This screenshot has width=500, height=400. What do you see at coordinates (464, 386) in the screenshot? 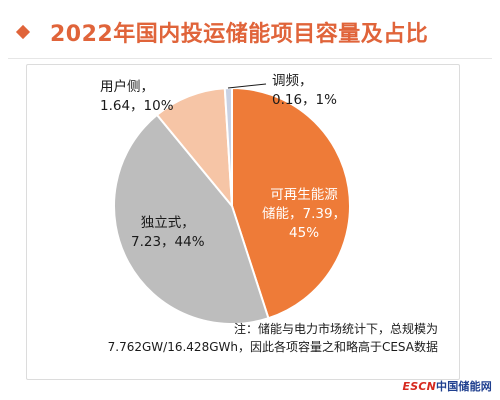
I see `watermark-cn: 中国储能网` at bounding box center [464, 386].